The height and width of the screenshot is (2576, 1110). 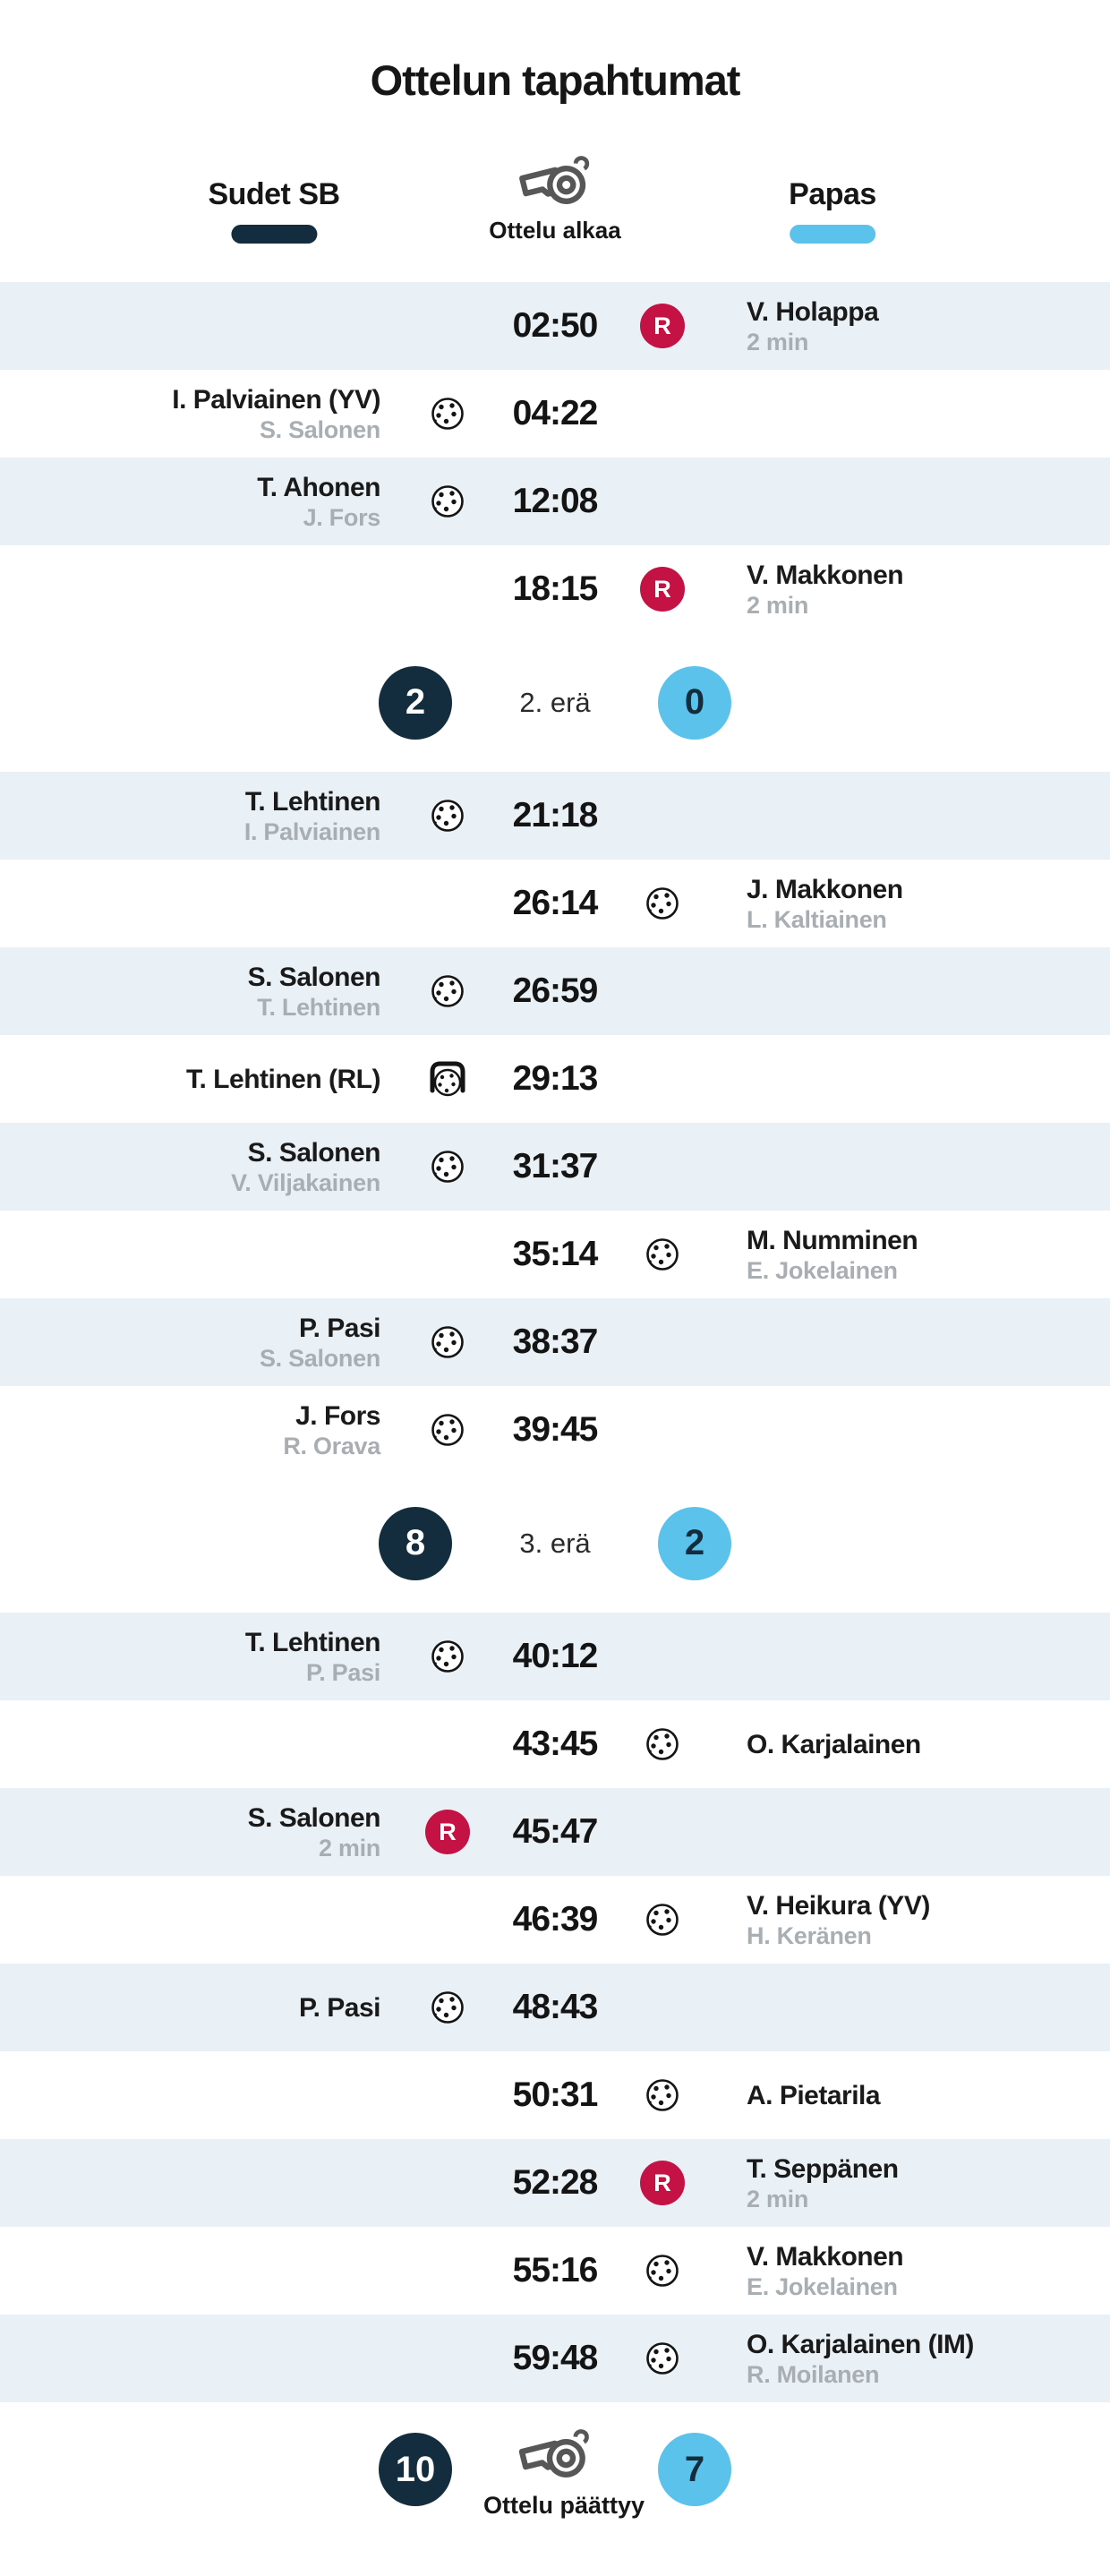 I want to click on away-player-name: J. Makkonen, so click(x=825, y=889).